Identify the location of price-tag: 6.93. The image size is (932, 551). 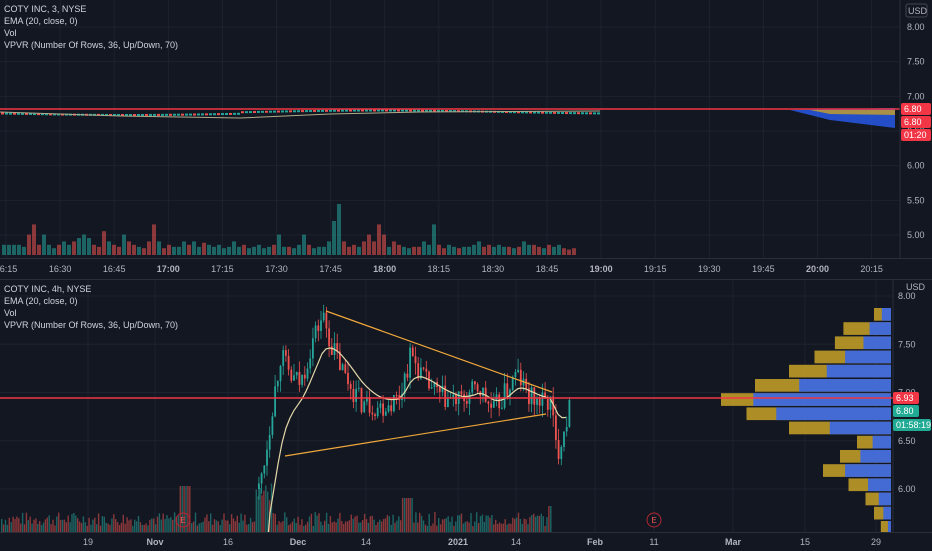
(906, 398).